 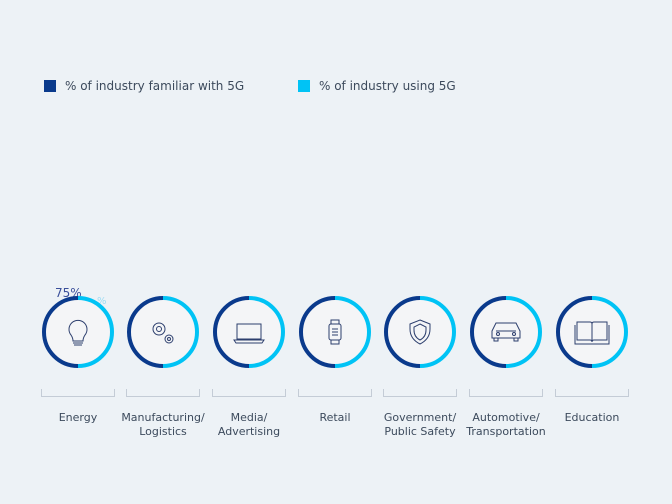 I want to click on category-automotive: Automotive/Transportation, so click(x=506, y=366).